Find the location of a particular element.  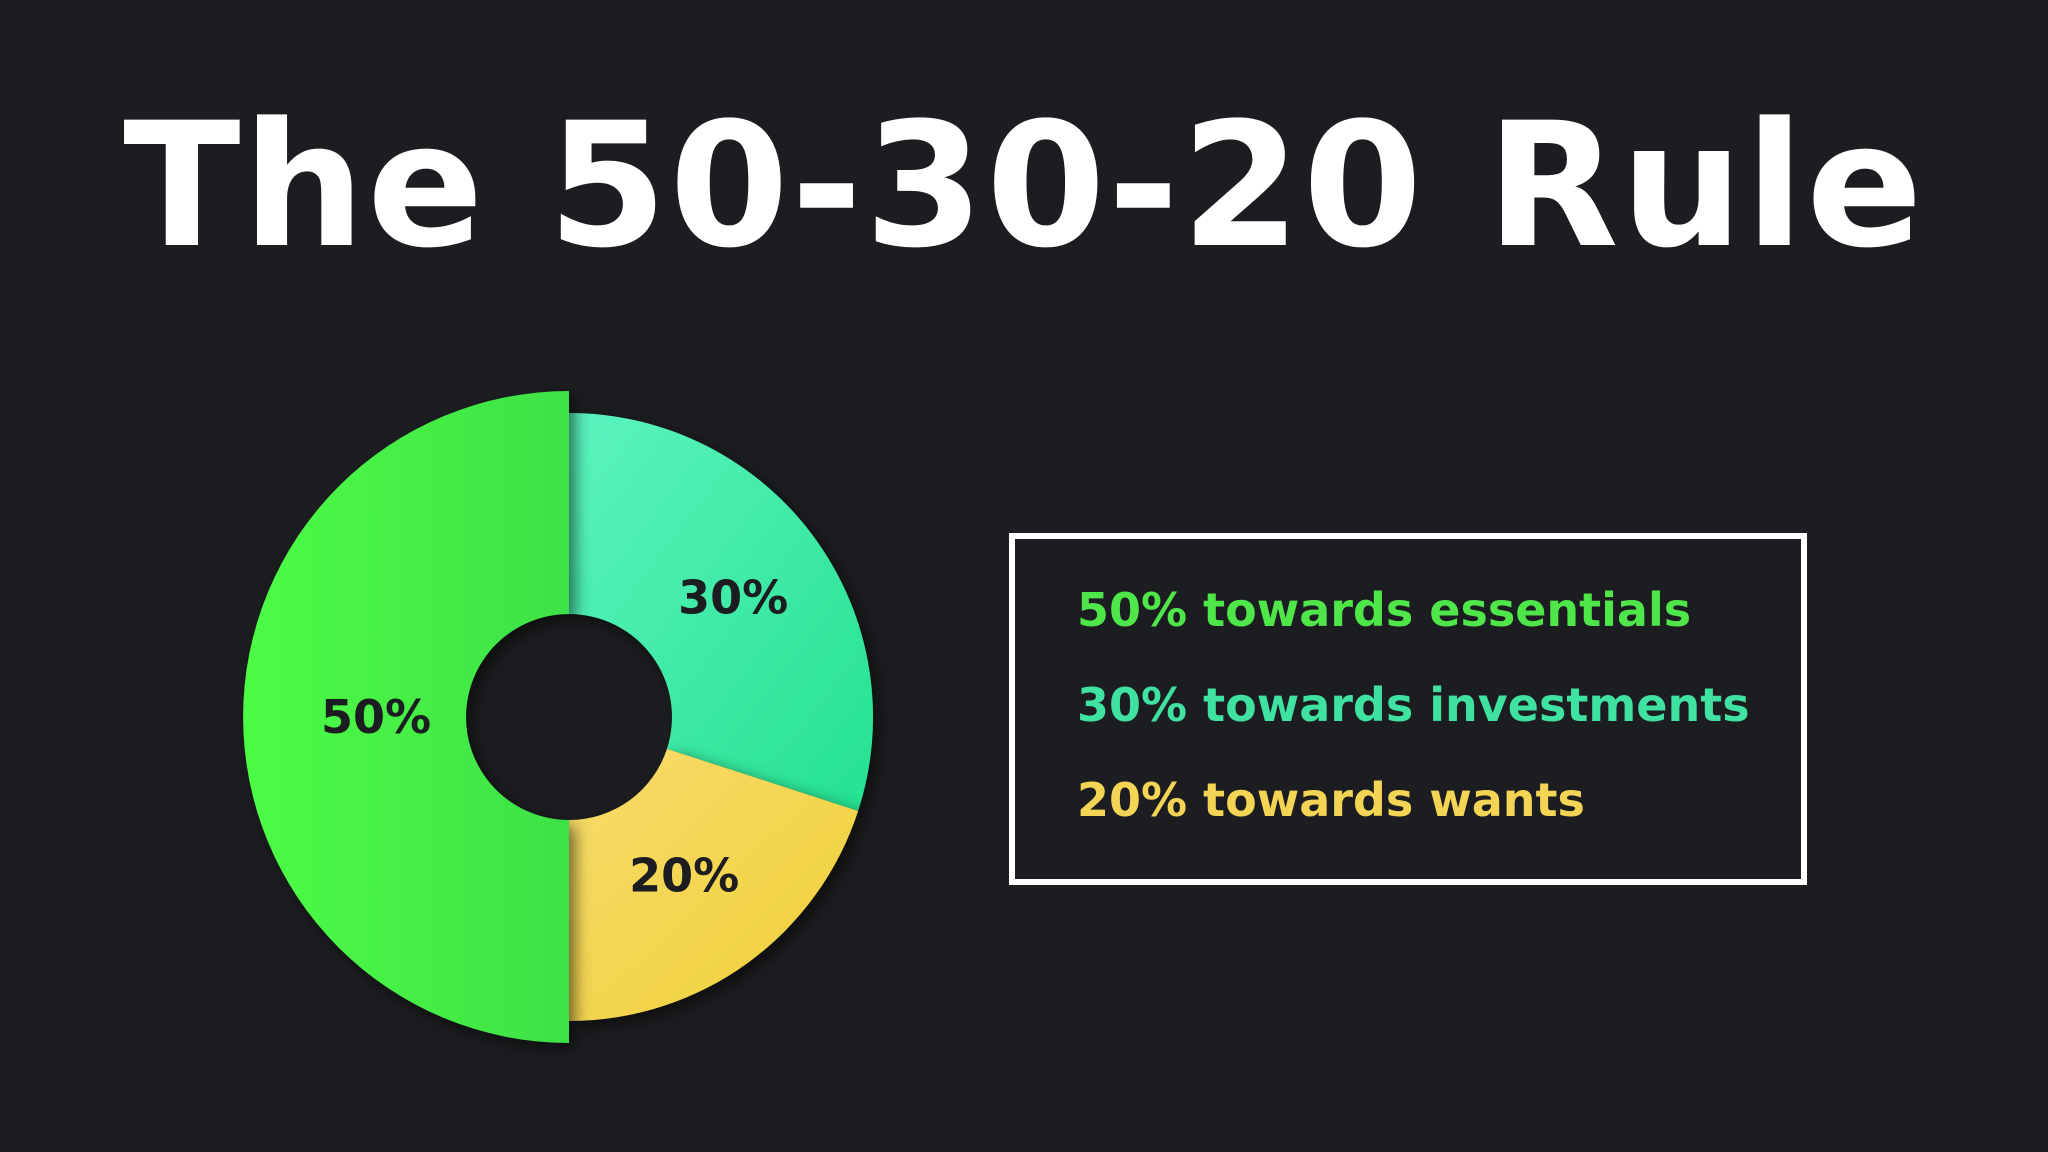

slice-label-50: 50% is located at coordinates (376, 717).